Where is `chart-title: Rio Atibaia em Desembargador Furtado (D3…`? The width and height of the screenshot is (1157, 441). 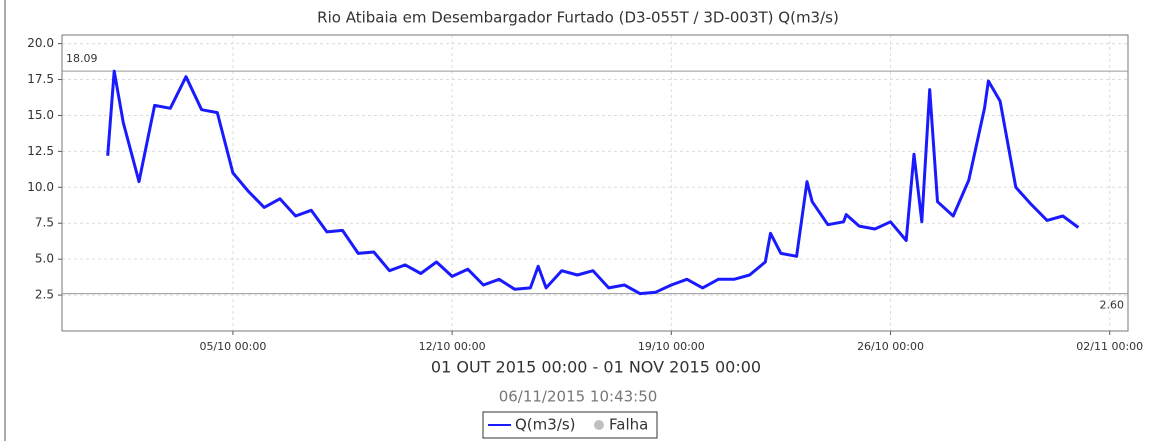
chart-title: Rio Atibaia em Desembargador Furtado (D3… is located at coordinates (578, 18).